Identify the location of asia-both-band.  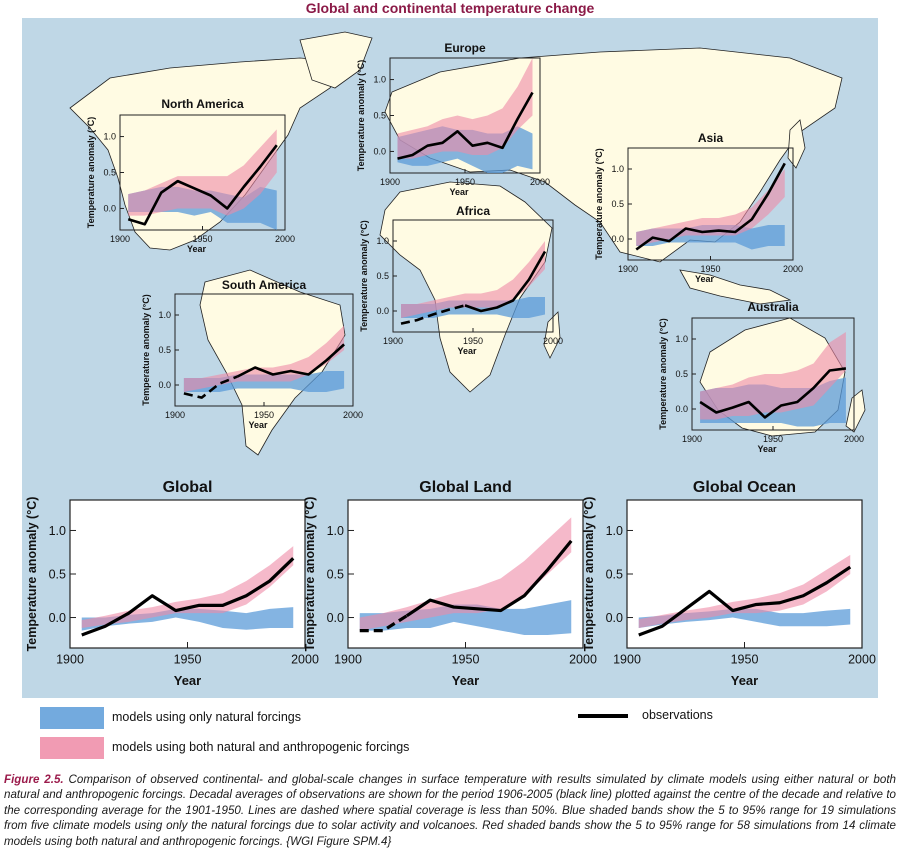
(710, 207).